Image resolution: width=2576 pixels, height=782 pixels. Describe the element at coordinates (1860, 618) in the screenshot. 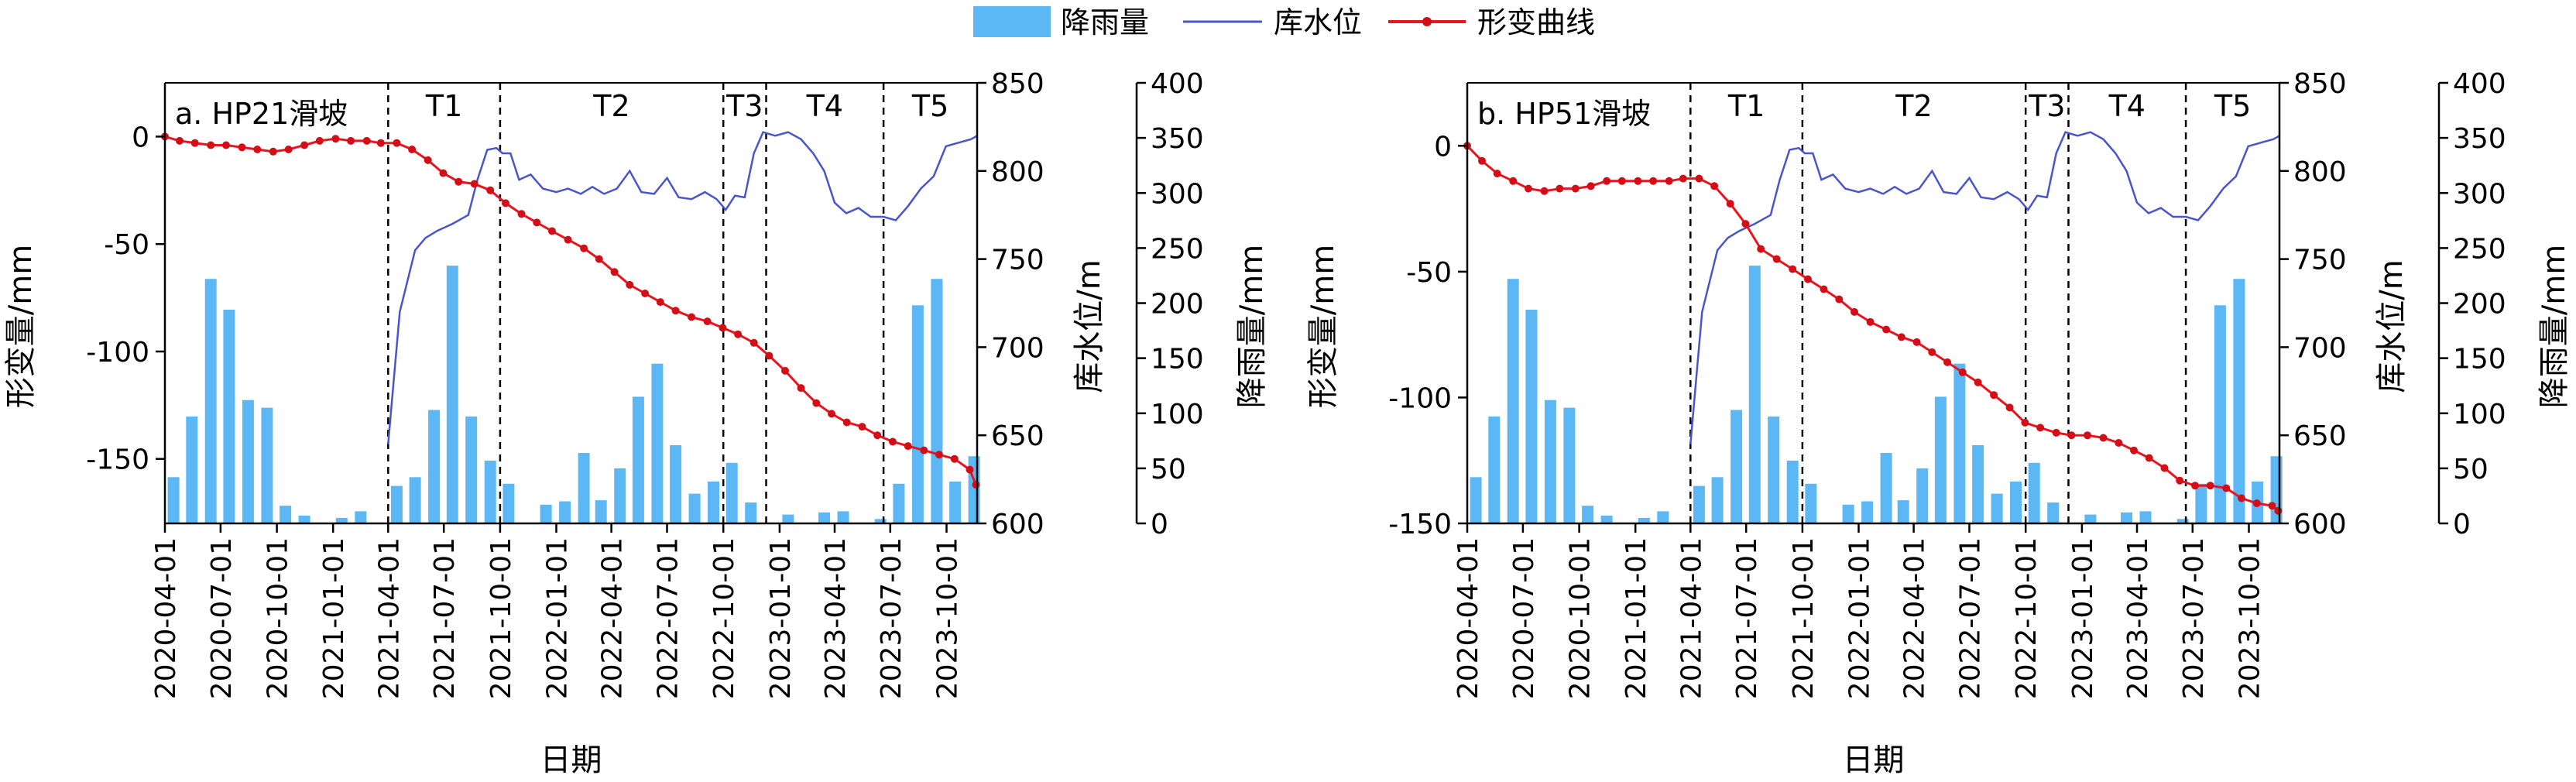

I see `x-tick-label: 2022-01-01` at that location.